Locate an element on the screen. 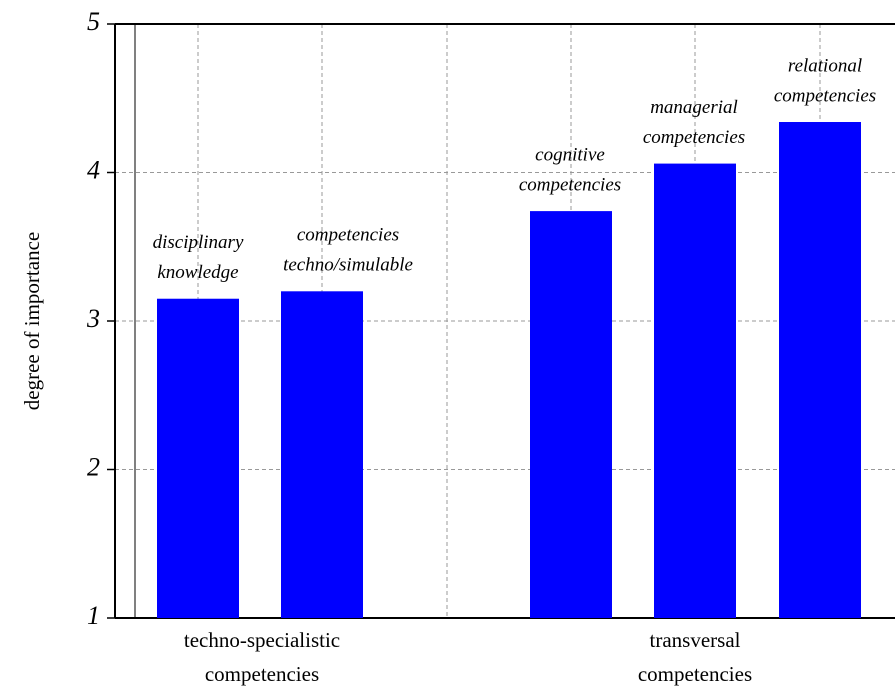 Image resolution: width=895 pixels, height=695 pixels. x-group-label: transversal is located at coordinates (695, 640).